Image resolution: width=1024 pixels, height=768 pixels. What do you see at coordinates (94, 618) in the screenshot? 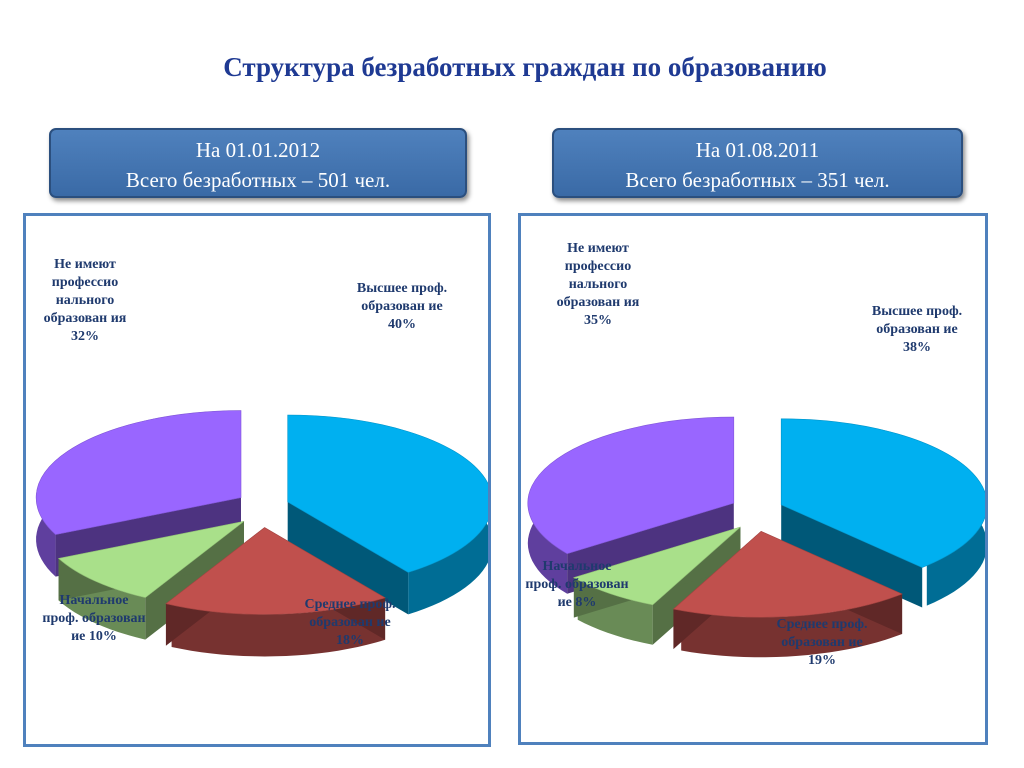
I see `label-initial: Начальное проф. образован ие 10%` at bounding box center [94, 618].